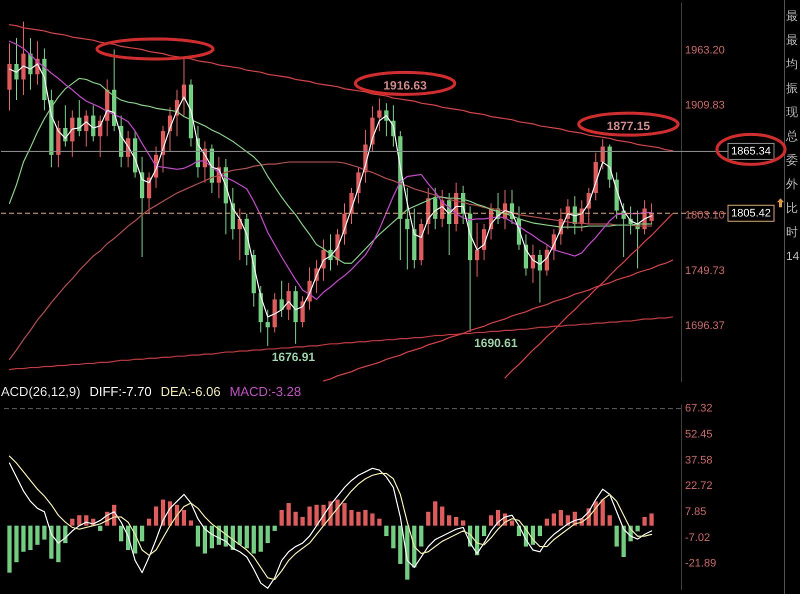 Image resolution: width=800 pixels, height=594 pixels. What do you see at coordinates (792, 208) in the screenshot?
I see `text: 比` at bounding box center [792, 208].